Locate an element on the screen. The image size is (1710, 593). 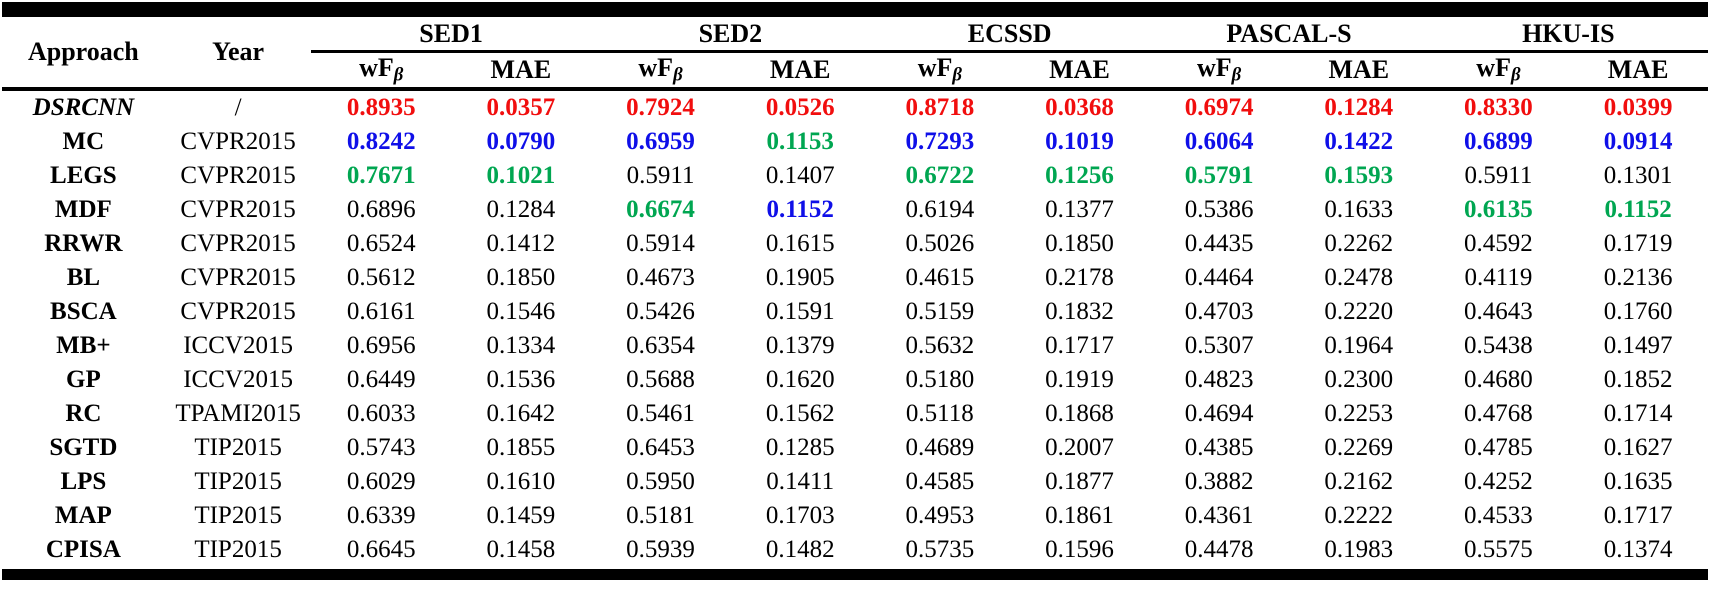
value-cell: 0.5575 is located at coordinates (1498, 549).